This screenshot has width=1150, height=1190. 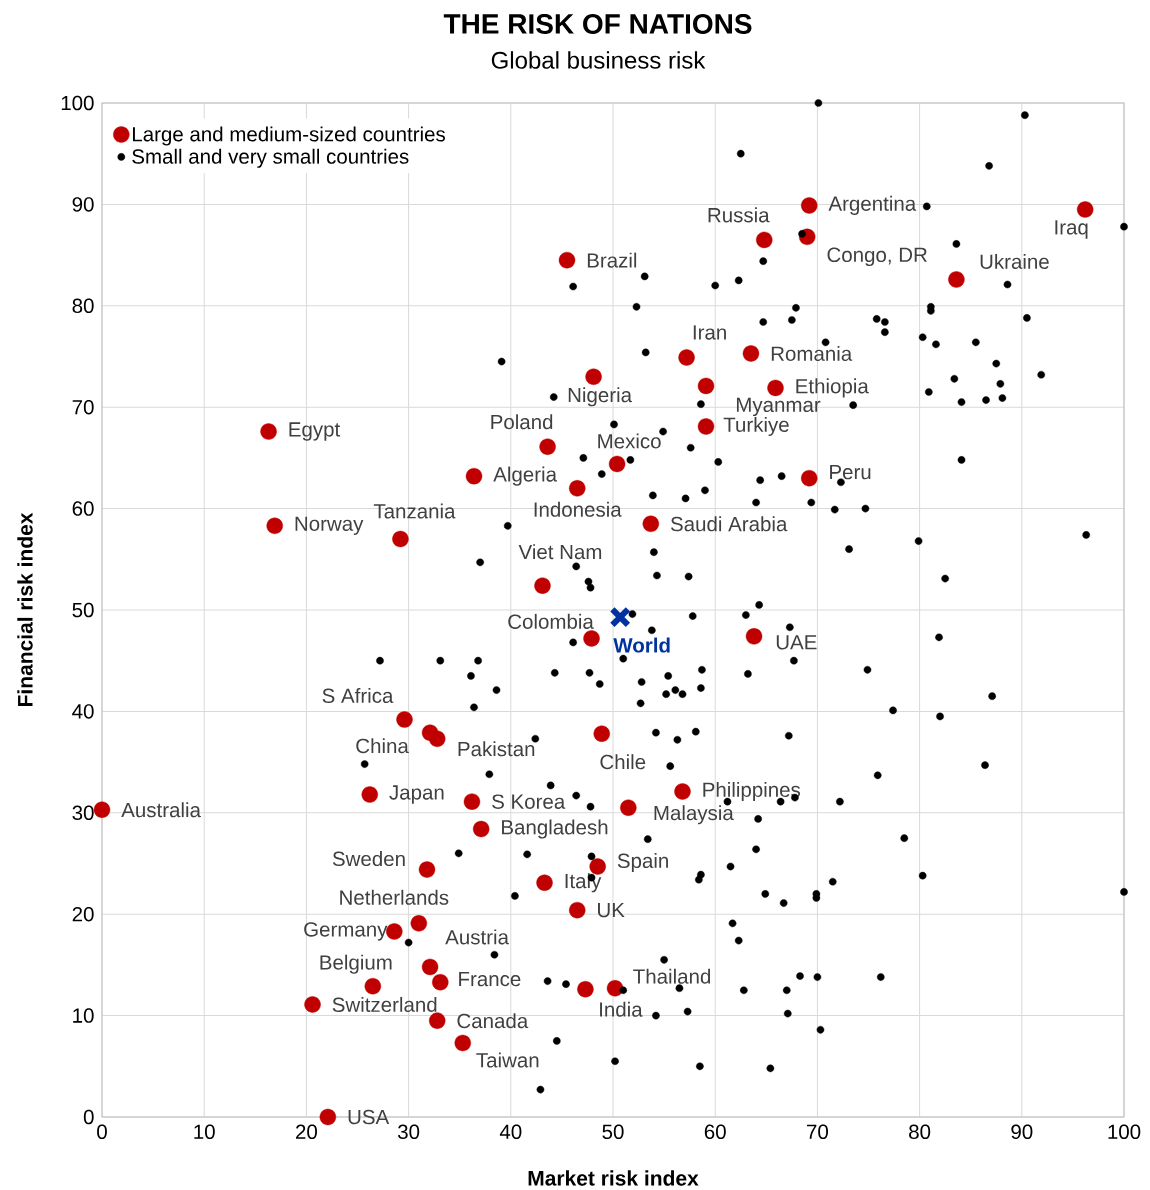 I want to click on y-tick-label: 30, so click(x=83, y=813).